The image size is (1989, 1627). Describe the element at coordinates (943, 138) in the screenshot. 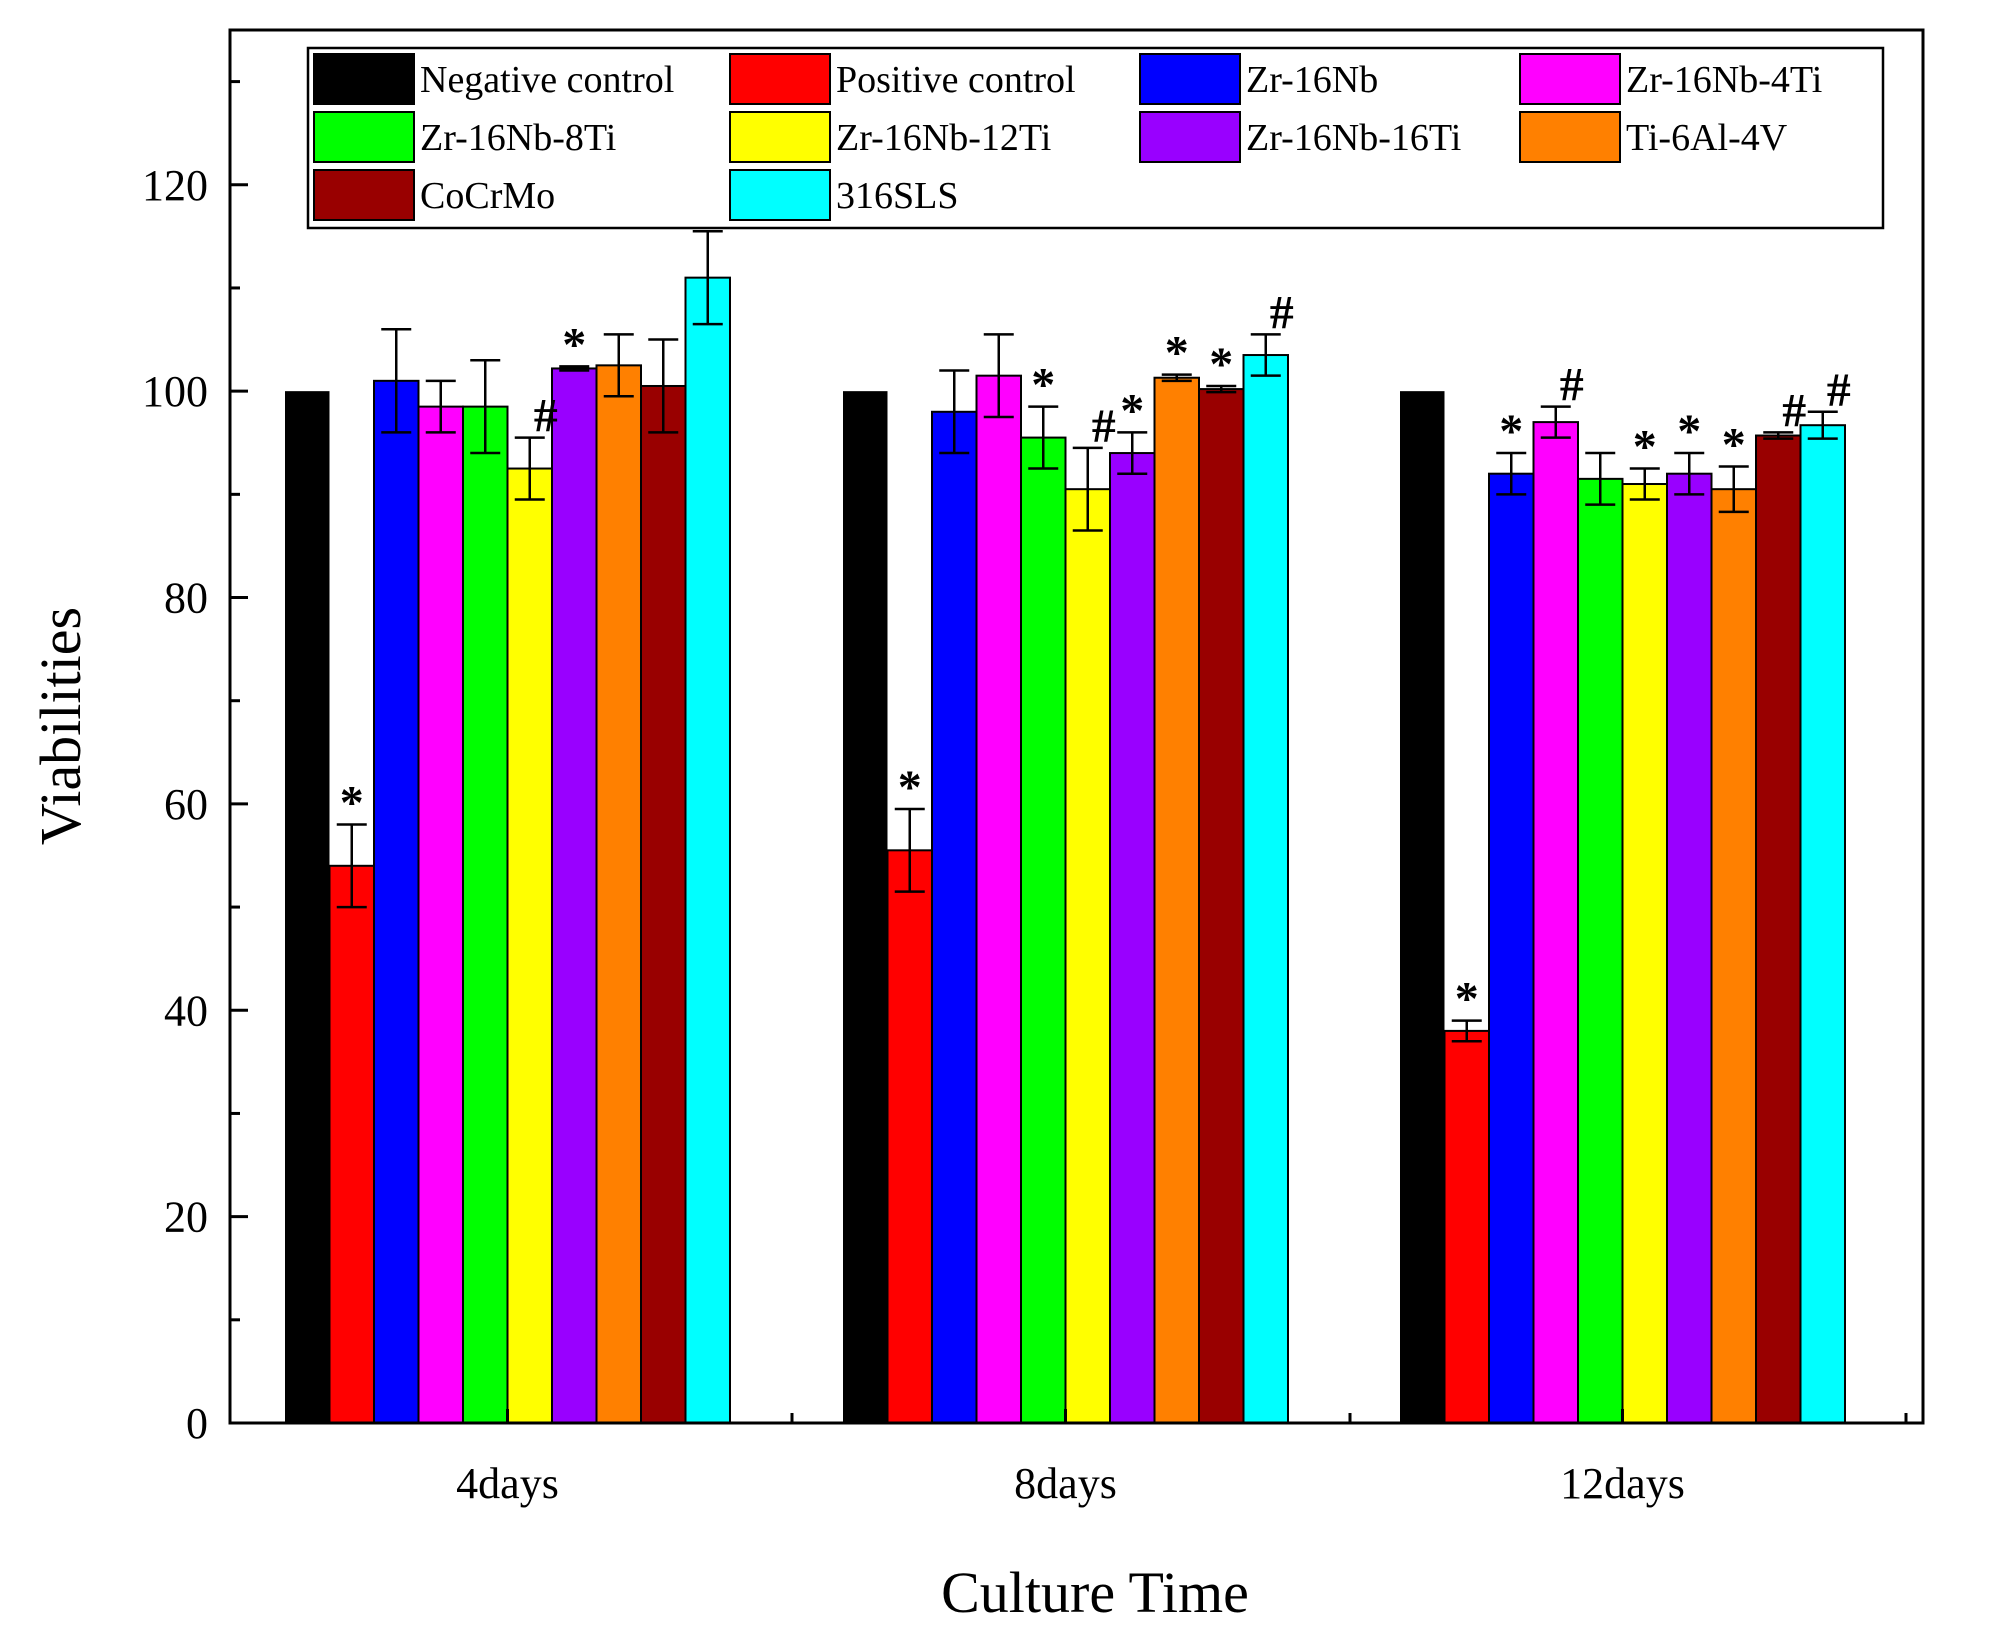

I see `legend-label: Zr-16Nb-12Ti` at that location.